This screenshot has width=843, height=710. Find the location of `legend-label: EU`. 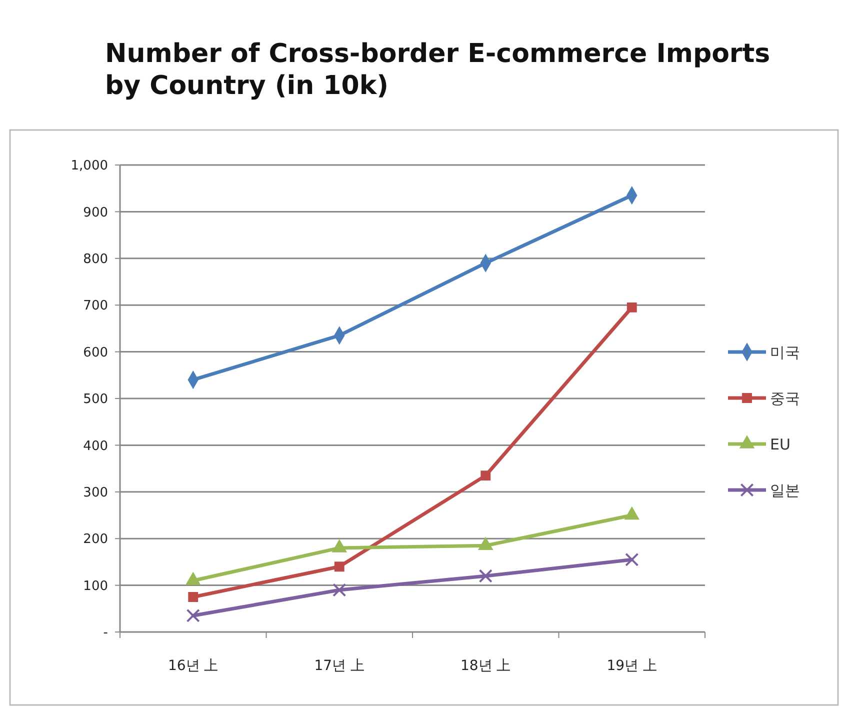

legend-label: EU is located at coordinates (780, 444).